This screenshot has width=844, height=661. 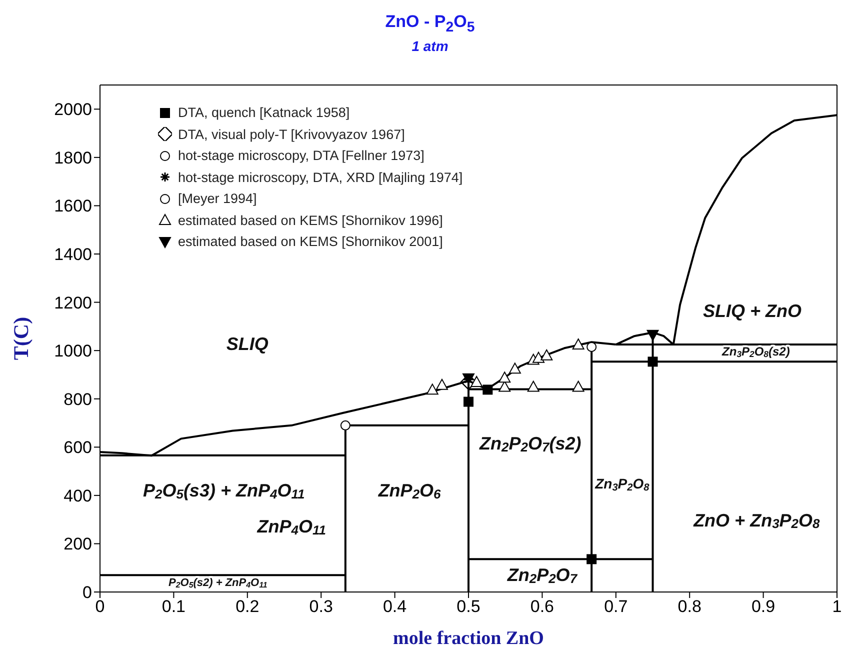 I want to click on chart-title: ZnO - P$_{2}$O$_{5}$, so click(x=430, y=24).